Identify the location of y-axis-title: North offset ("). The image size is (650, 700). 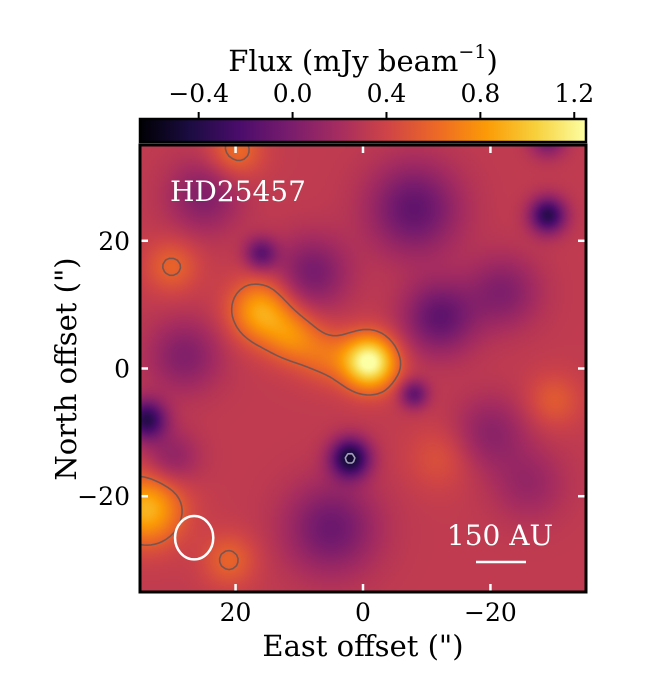
(66, 368).